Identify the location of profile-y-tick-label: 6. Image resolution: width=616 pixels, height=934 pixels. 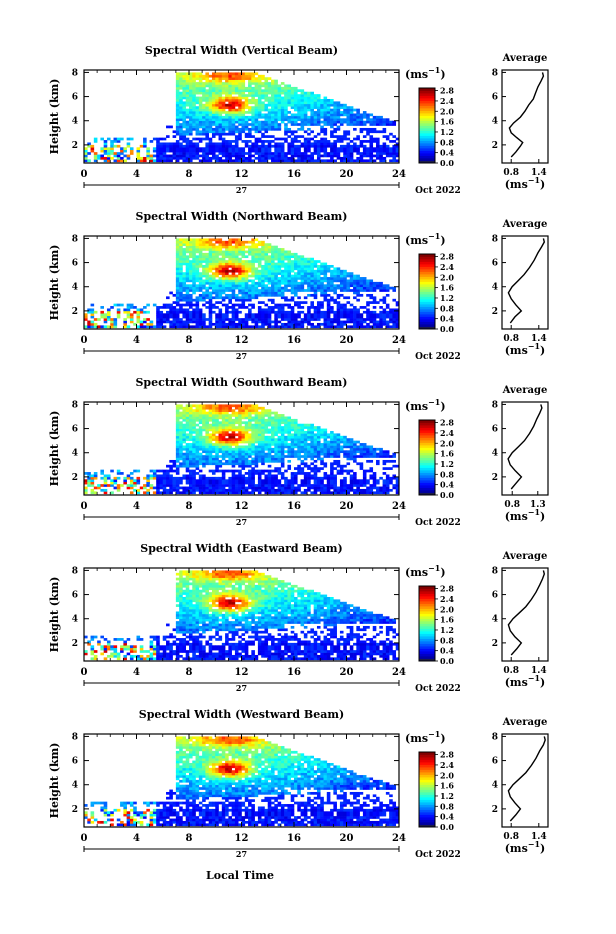
(495, 264).